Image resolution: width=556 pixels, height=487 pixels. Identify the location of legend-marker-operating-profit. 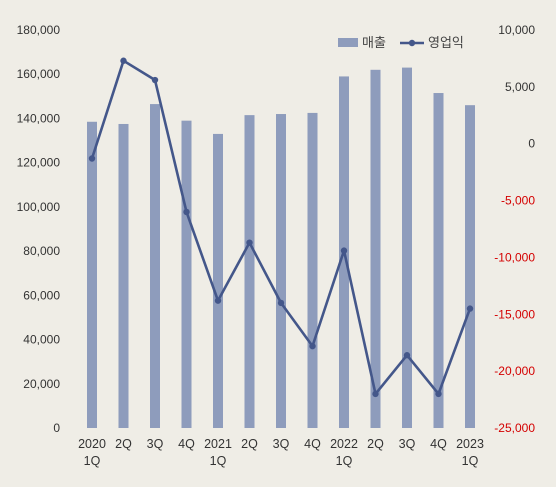
(412, 43).